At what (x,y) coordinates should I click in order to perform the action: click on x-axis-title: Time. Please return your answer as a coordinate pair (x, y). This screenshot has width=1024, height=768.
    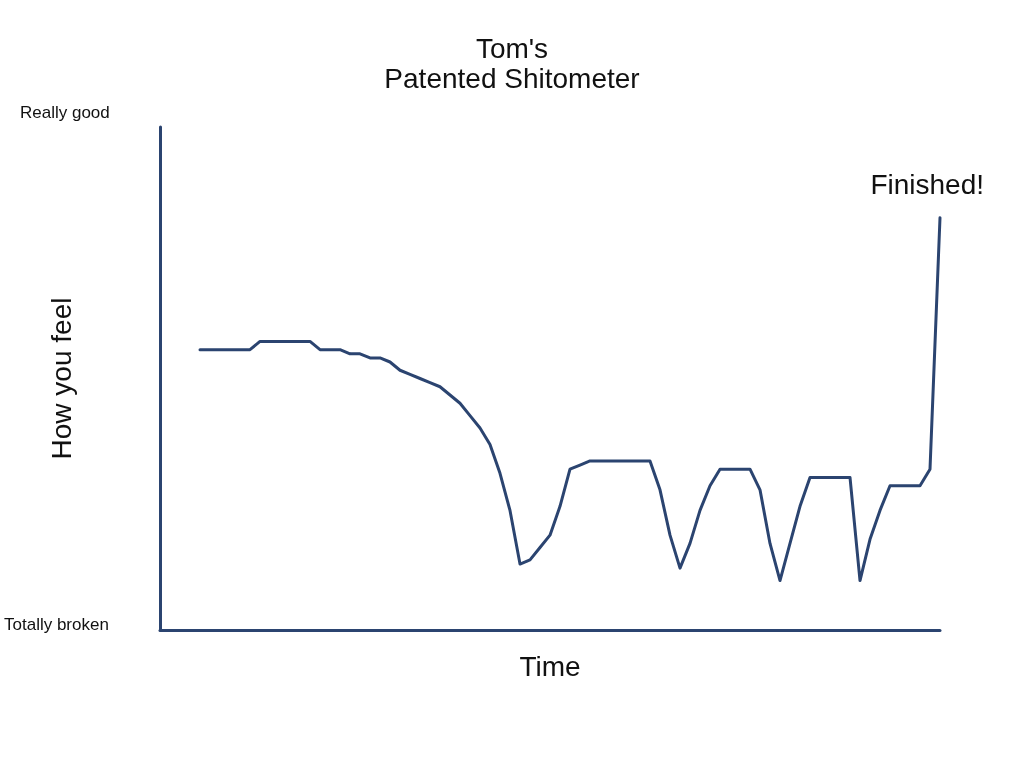
    Looking at the image, I should click on (550, 666).